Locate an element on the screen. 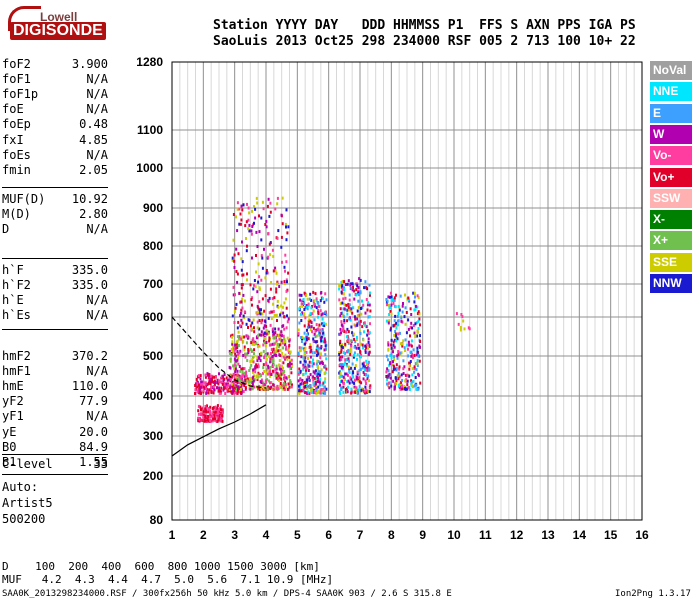  y-tick-label: 700 is located at coordinates (153, 284).